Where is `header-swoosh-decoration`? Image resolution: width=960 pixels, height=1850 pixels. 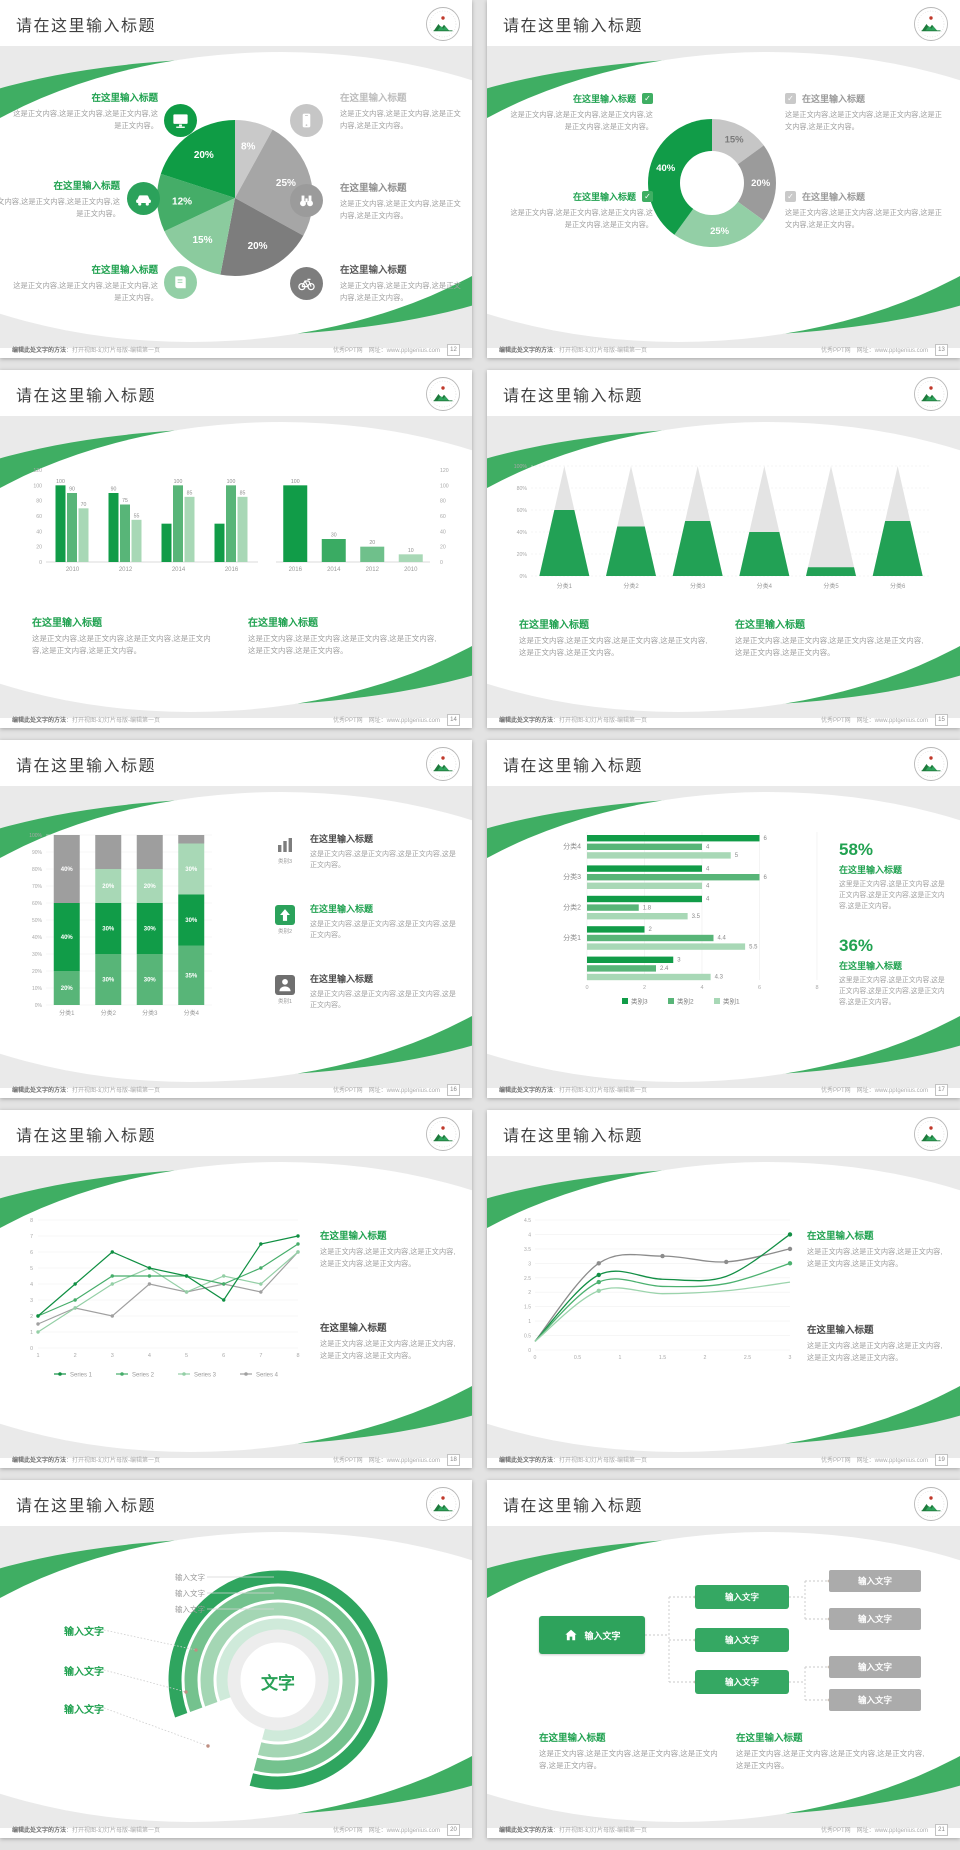 header-swoosh-decoration is located at coordinates (723, 88).